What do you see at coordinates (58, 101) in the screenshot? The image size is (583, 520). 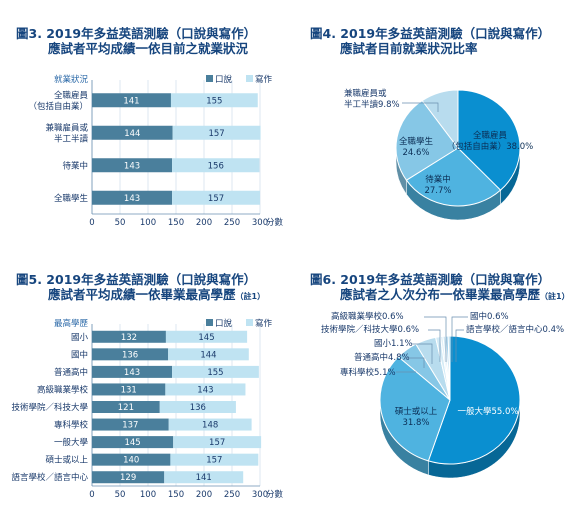 I see `fig3-category-label: 全職雇員（包括自由業）` at bounding box center [58, 101].